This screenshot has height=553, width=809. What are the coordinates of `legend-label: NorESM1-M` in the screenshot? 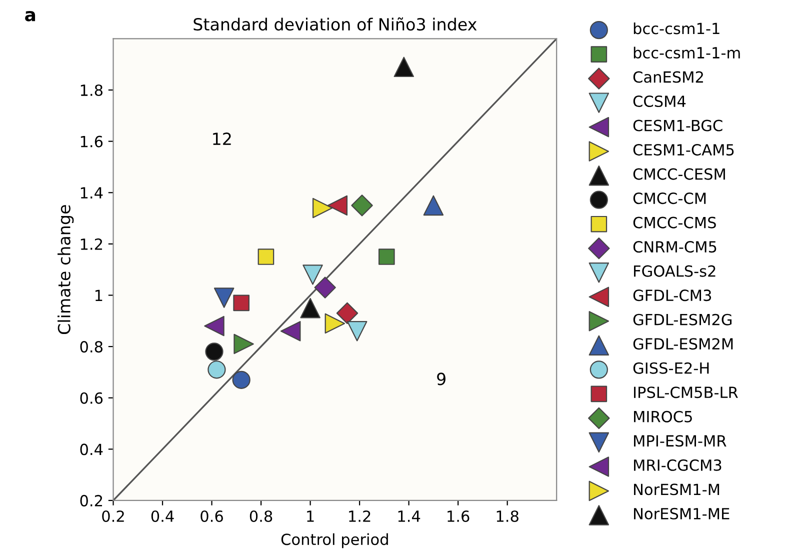 It's located at (677, 490).